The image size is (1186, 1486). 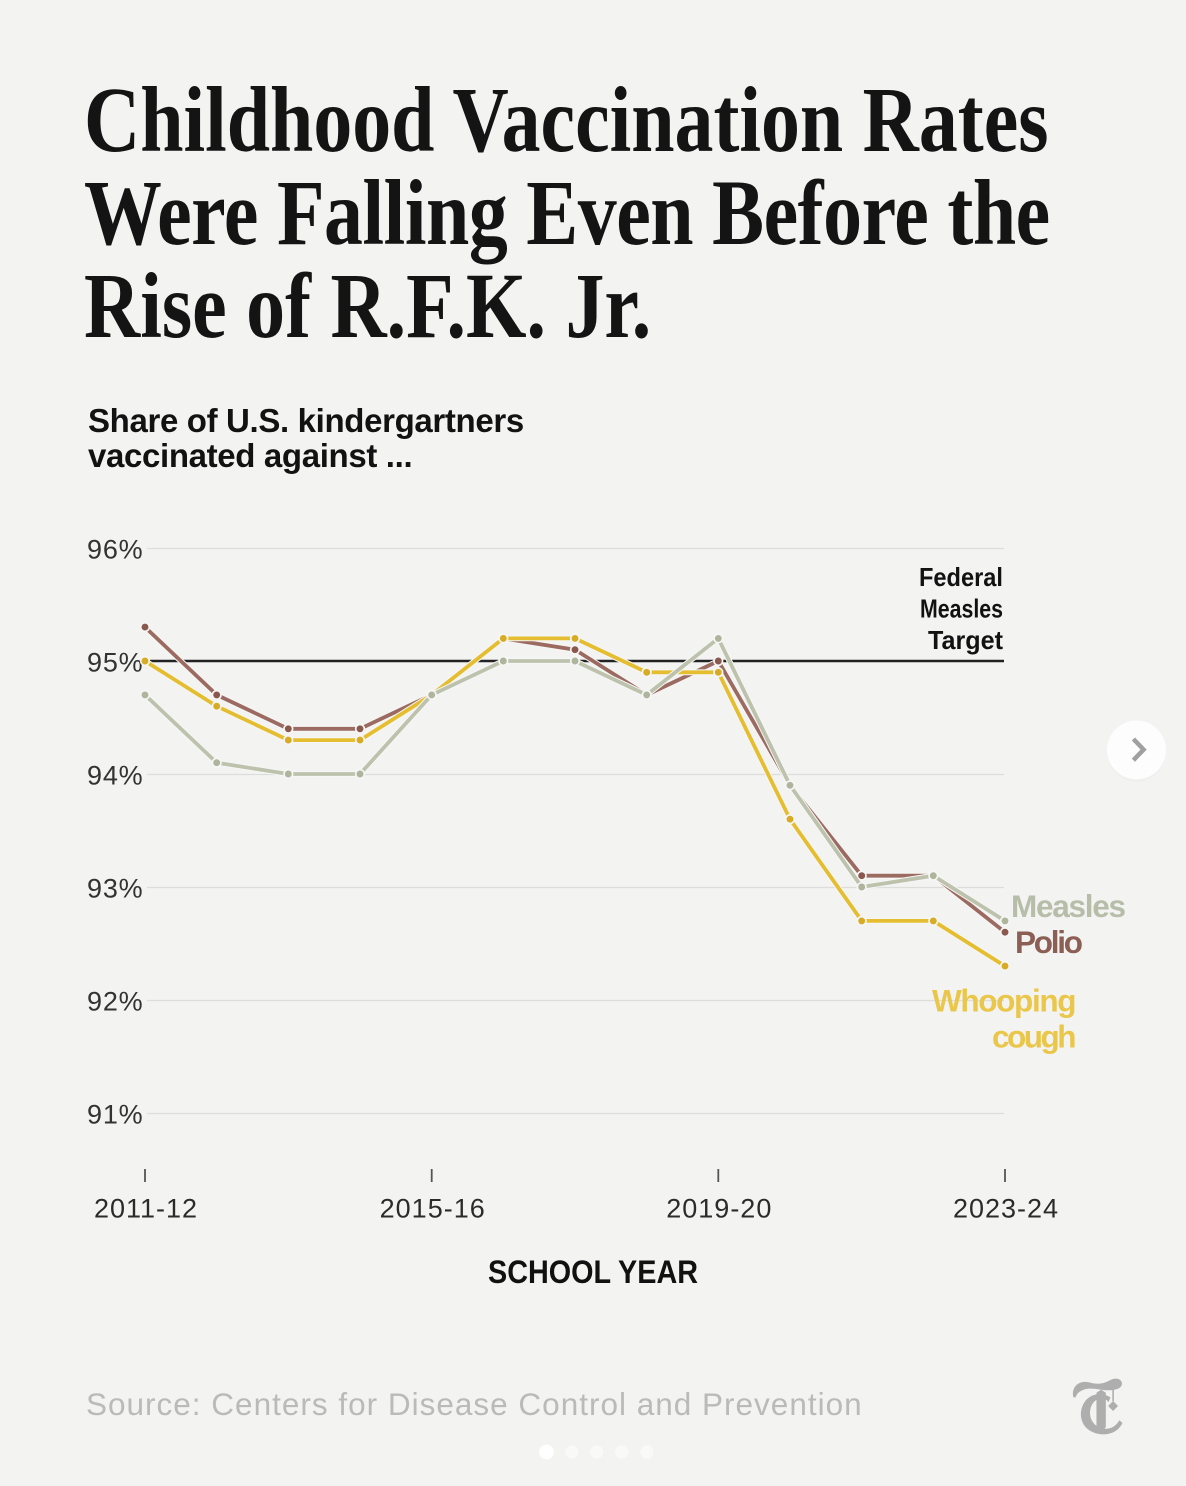 I want to click on svg-text: 2023-24, so click(x=1006, y=1209).